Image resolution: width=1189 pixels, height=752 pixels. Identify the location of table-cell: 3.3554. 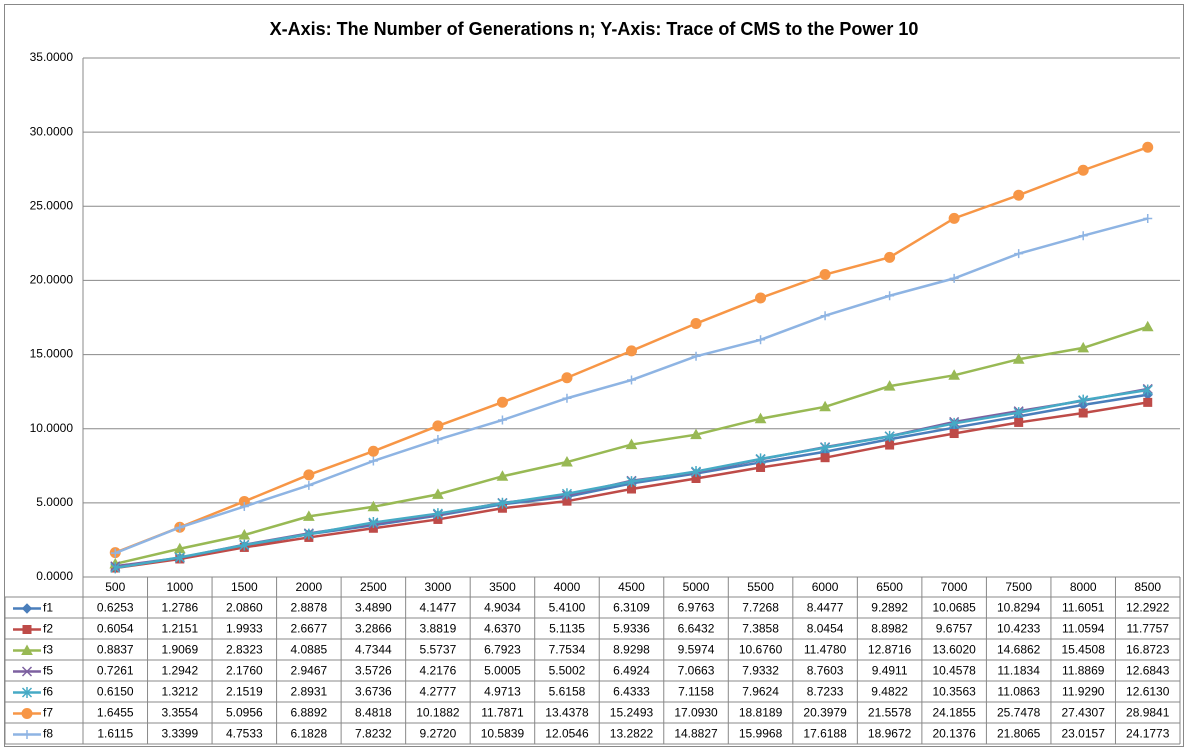
(179, 713).